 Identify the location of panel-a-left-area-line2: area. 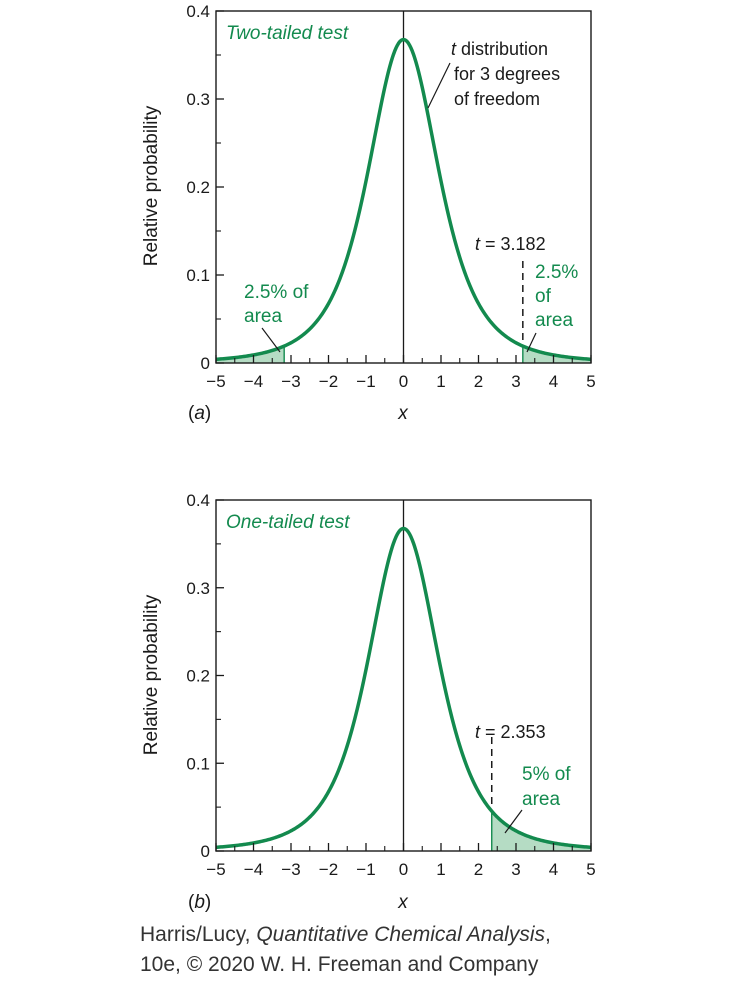
(263, 316).